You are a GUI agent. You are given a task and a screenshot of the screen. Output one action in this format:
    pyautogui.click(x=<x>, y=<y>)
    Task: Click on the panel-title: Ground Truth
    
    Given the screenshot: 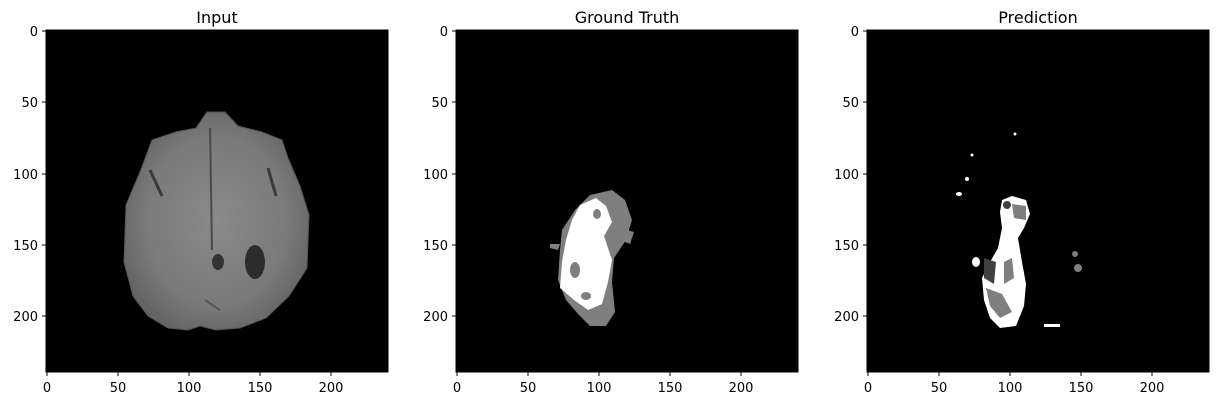 What is the action you would take?
    pyautogui.click(x=627, y=17)
    